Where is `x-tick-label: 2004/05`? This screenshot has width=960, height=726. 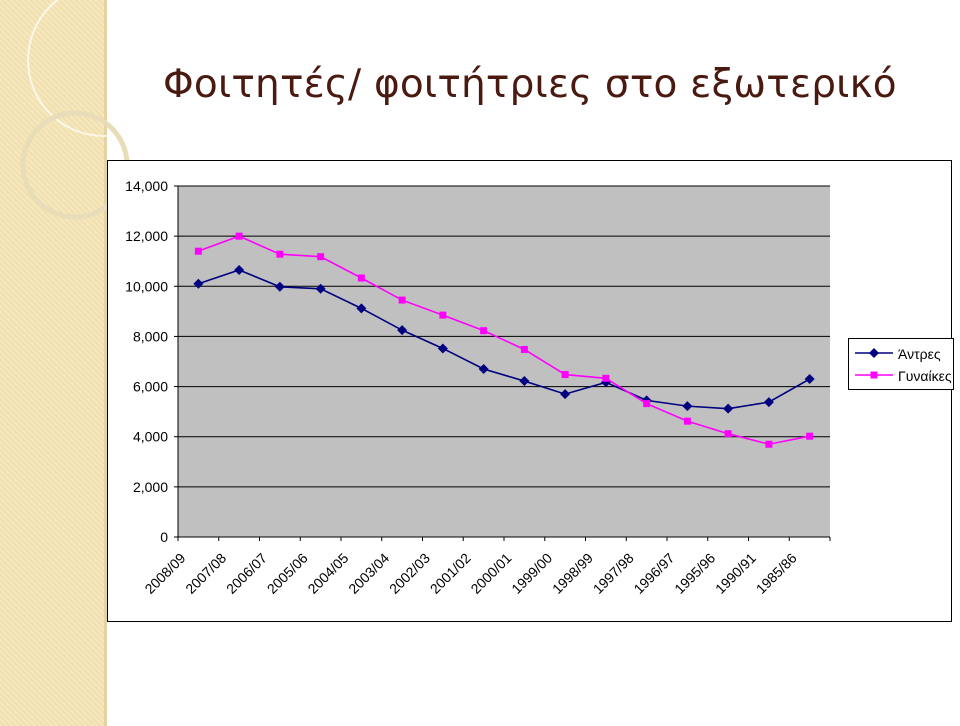 x-tick-label: 2004/05 is located at coordinates (327, 573).